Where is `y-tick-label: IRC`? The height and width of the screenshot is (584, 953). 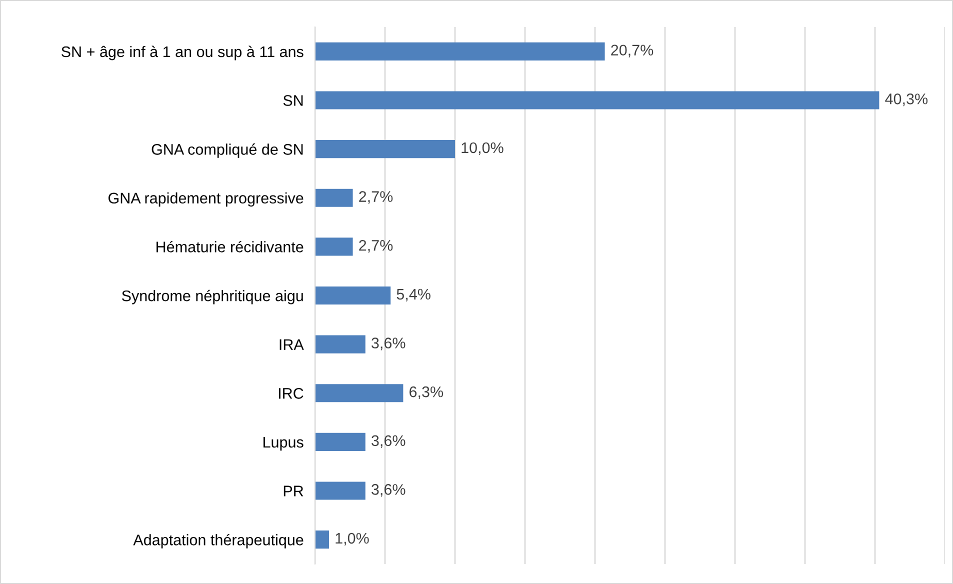
y-tick-label: IRC is located at coordinates (291, 393).